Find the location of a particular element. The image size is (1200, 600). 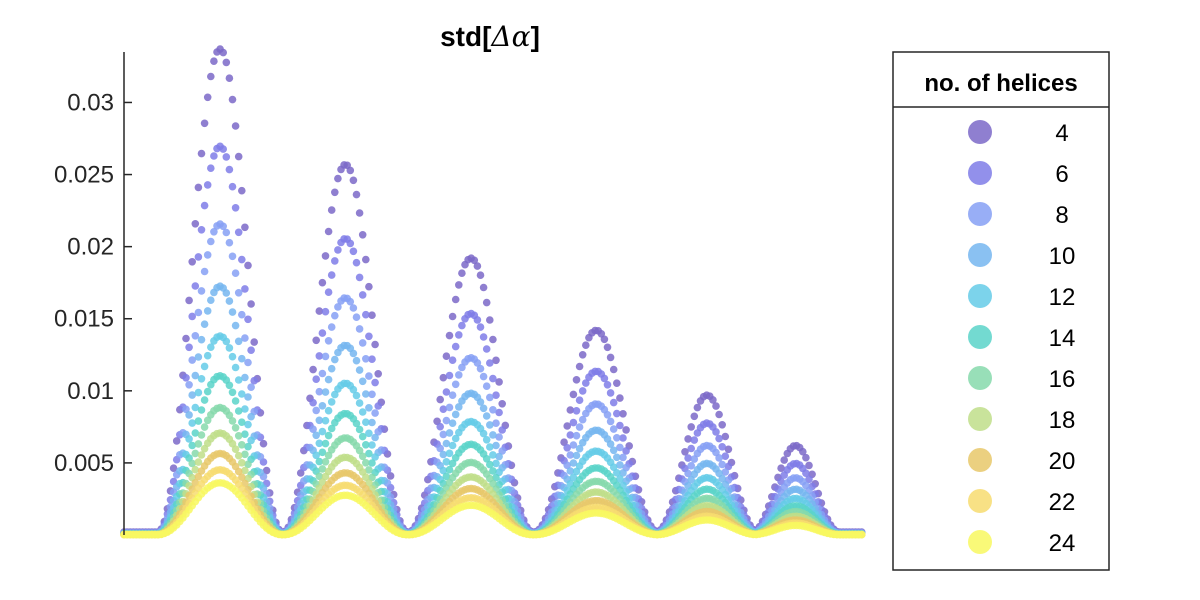

chart-title: std[Δα] is located at coordinates (490, 36).